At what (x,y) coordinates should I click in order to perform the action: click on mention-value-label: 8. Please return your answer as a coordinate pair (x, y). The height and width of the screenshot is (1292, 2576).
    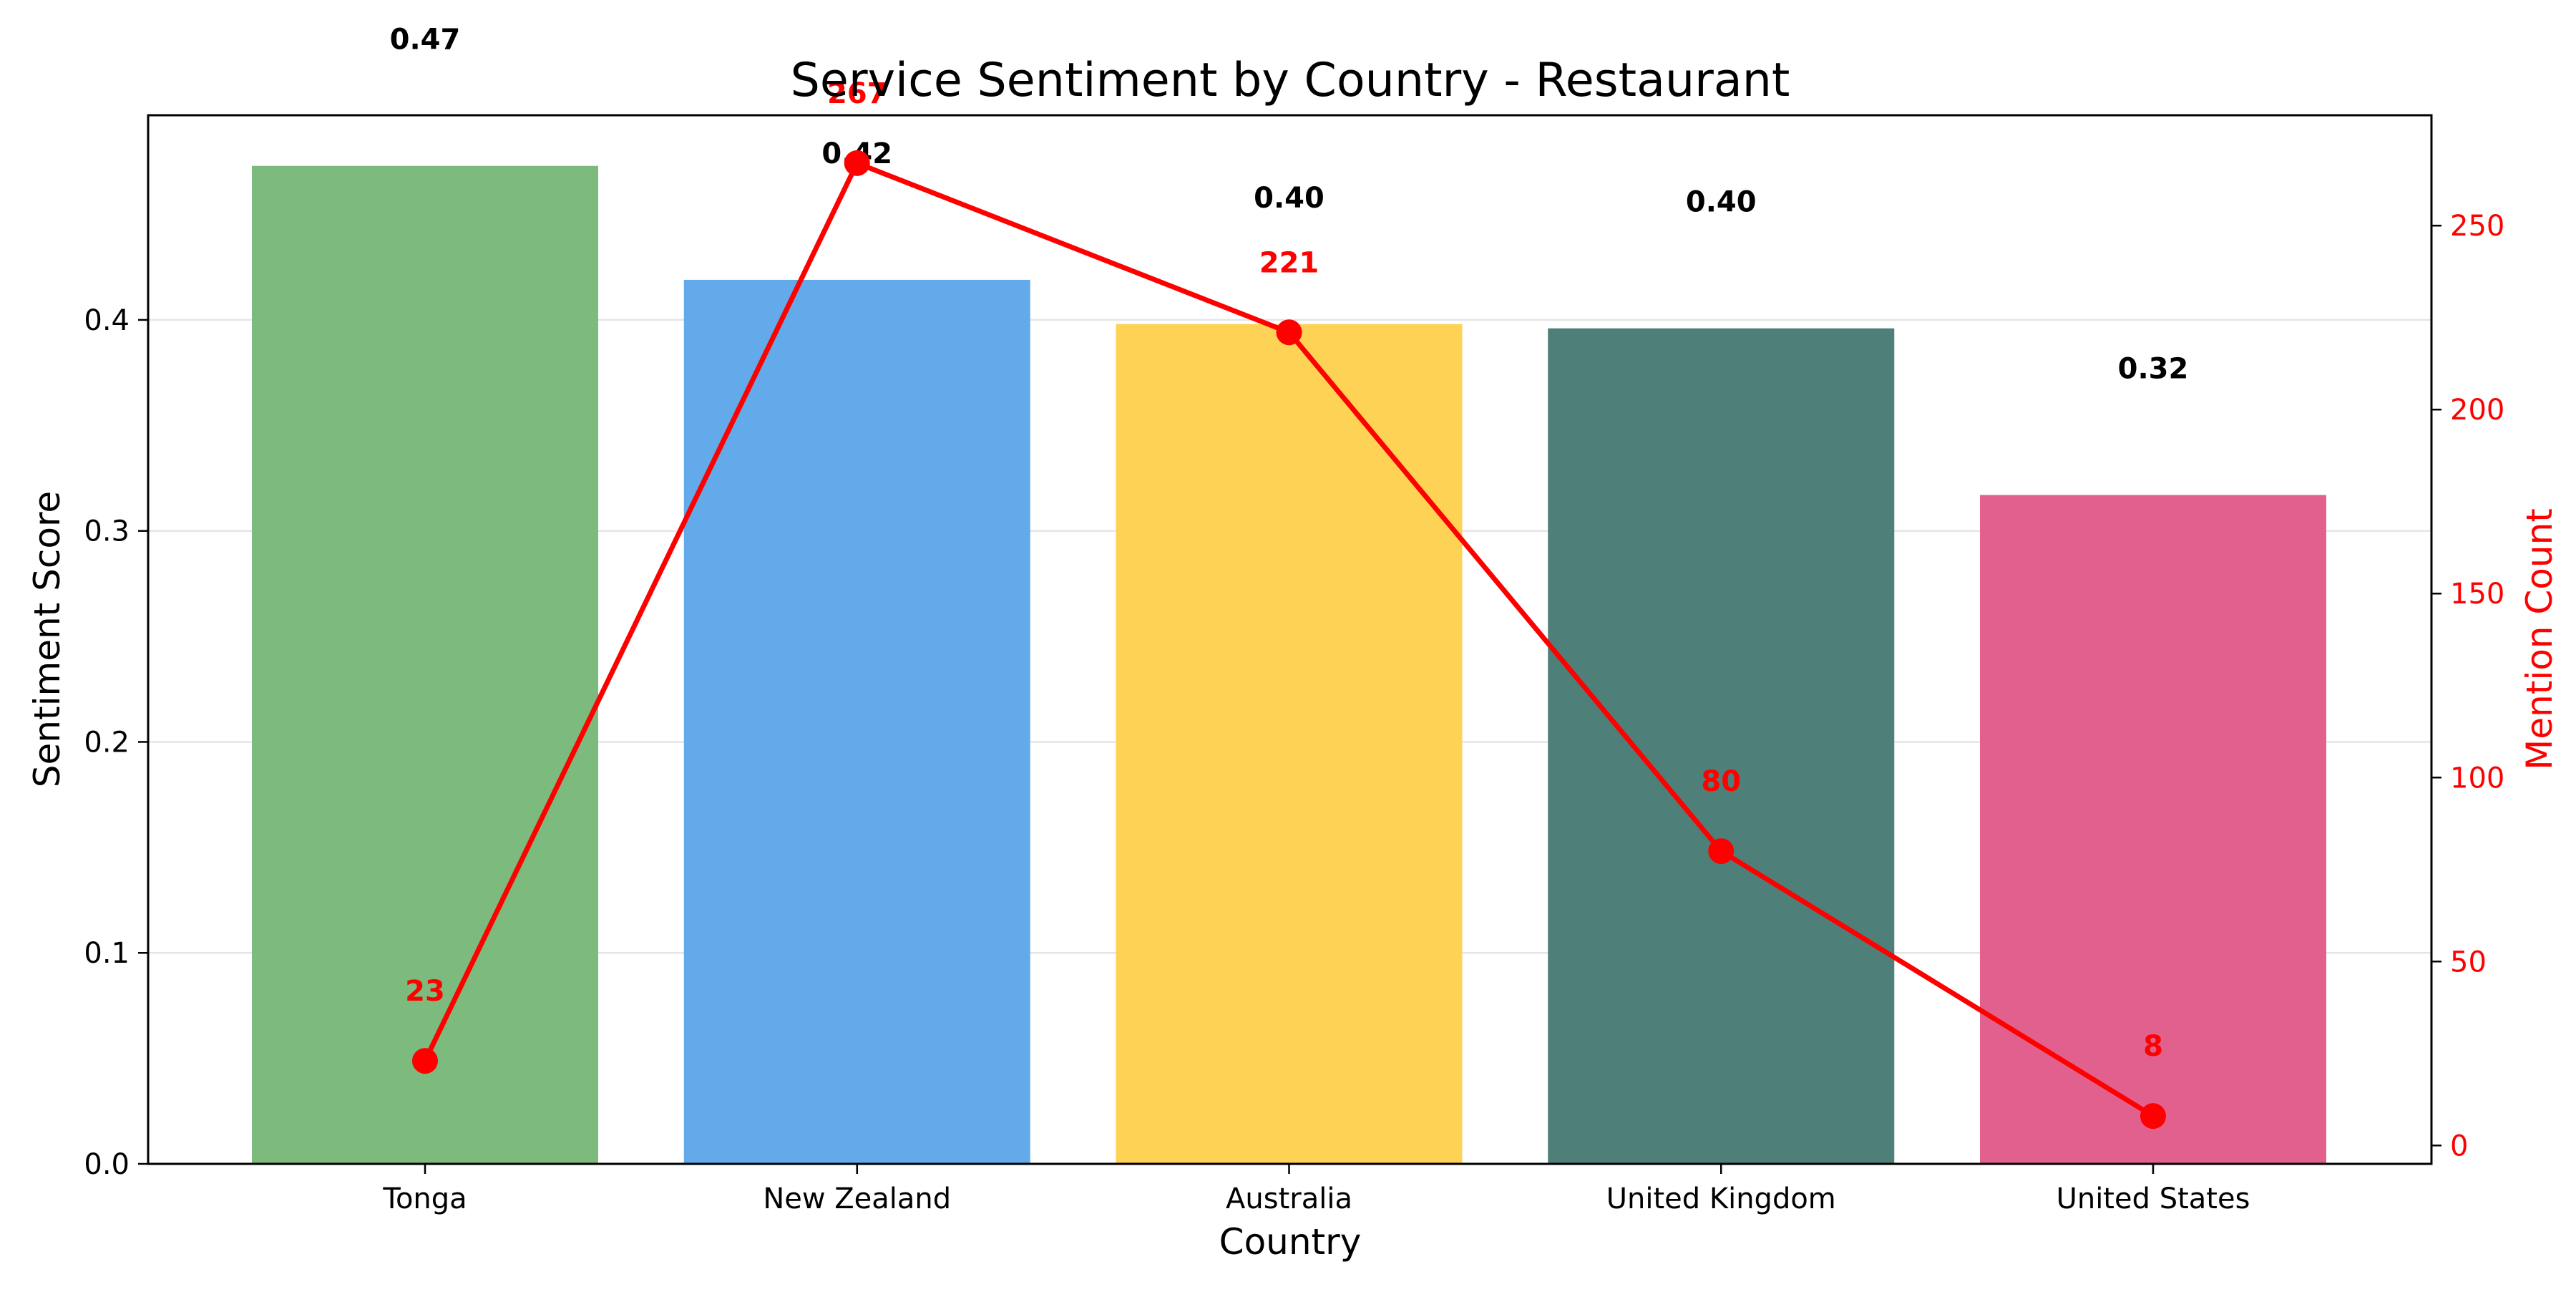
    Looking at the image, I should click on (2153, 1046).